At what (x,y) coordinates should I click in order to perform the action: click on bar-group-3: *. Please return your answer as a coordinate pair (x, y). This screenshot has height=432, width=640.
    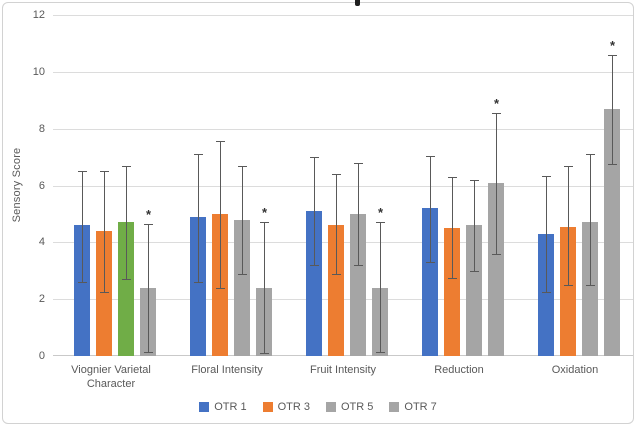
    Looking at the image, I should click on (343, 185).